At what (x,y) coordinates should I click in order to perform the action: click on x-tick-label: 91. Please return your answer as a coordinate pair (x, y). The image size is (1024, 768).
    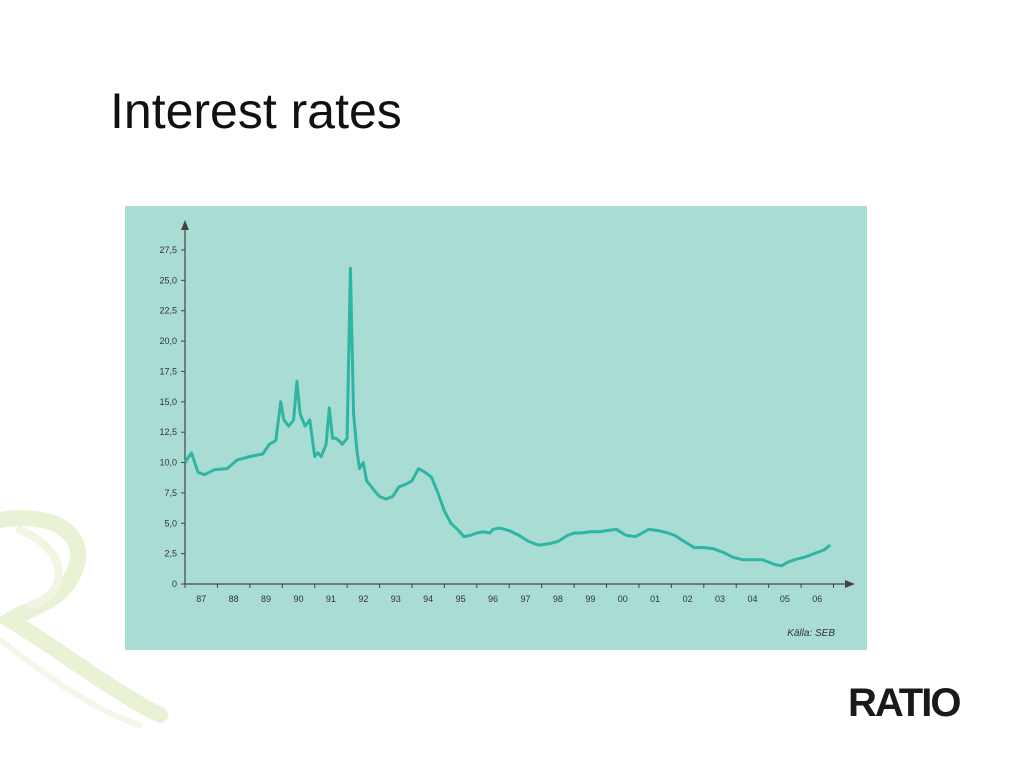
    Looking at the image, I should click on (331, 599).